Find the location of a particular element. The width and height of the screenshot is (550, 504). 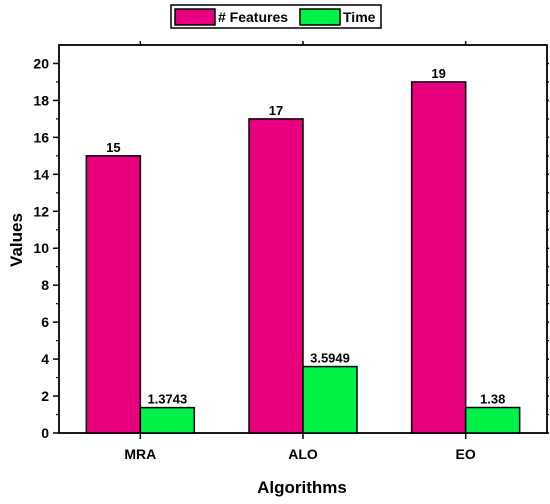

y-tick-label: 4 is located at coordinates (45, 359).